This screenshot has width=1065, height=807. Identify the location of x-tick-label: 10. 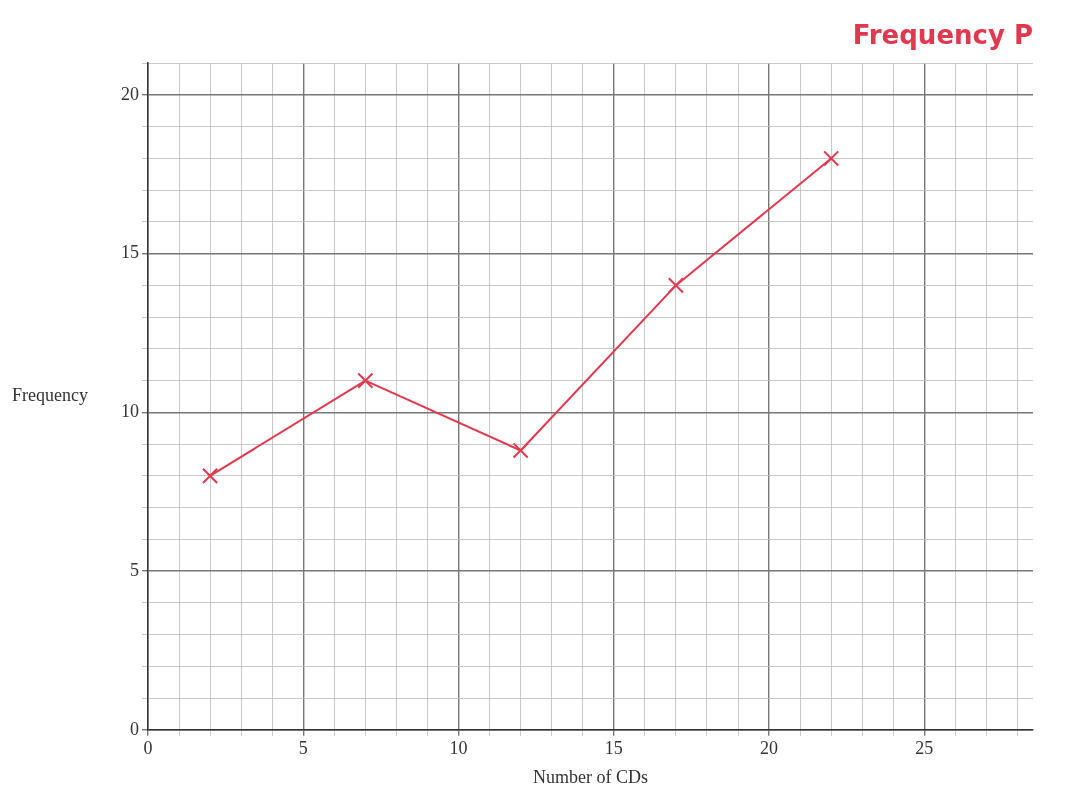
(458, 748).